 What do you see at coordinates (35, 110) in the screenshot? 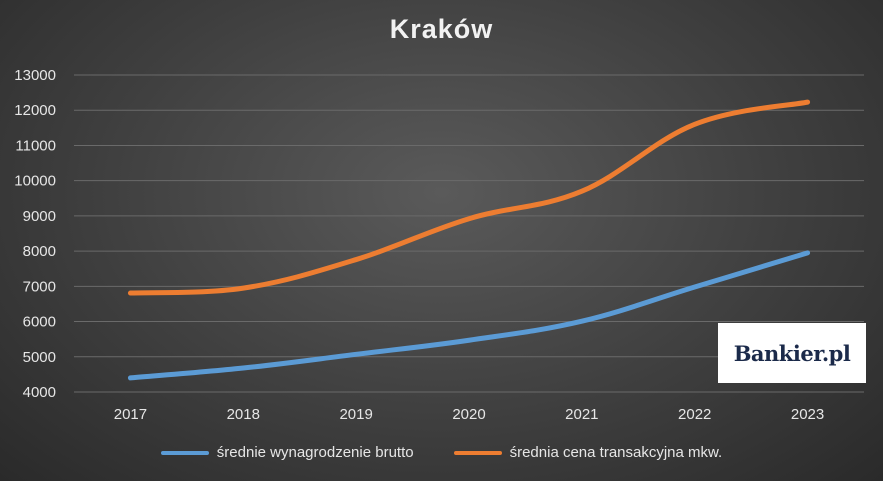
I see `y-tick-label: 12000` at bounding box center [35, 110].